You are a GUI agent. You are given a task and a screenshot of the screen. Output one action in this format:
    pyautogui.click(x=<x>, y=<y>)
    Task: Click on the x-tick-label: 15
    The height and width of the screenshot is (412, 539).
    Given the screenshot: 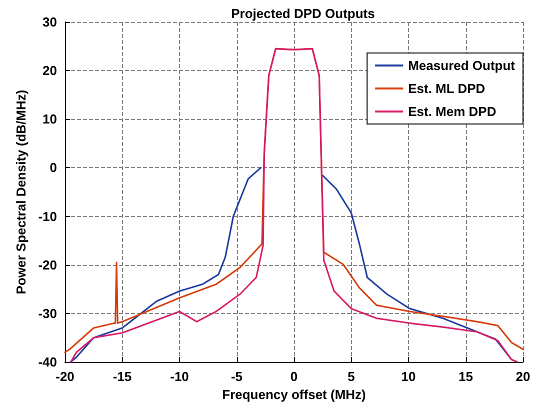 What is the action you would take?
    pyautogui.click(x=465, y=376)
    